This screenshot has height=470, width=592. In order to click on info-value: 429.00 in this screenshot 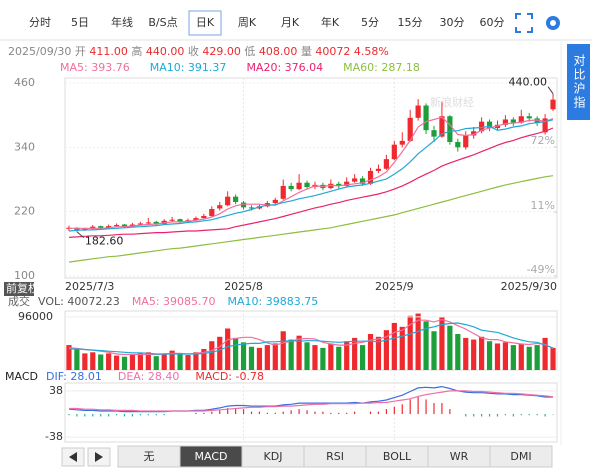, I will do `click(221, 51)`.